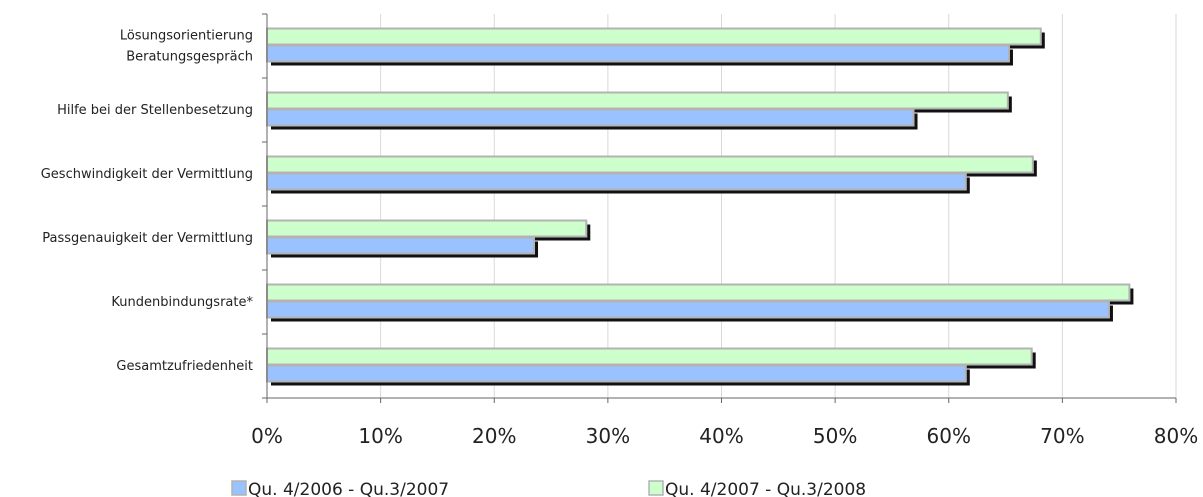 The height and width of the screenshot is (497, 1203). What do you see at coordinates (182, 302) in the screenshot?
I see `category-label: Kundenbindungsrate*` at bounding box center [182, 302].